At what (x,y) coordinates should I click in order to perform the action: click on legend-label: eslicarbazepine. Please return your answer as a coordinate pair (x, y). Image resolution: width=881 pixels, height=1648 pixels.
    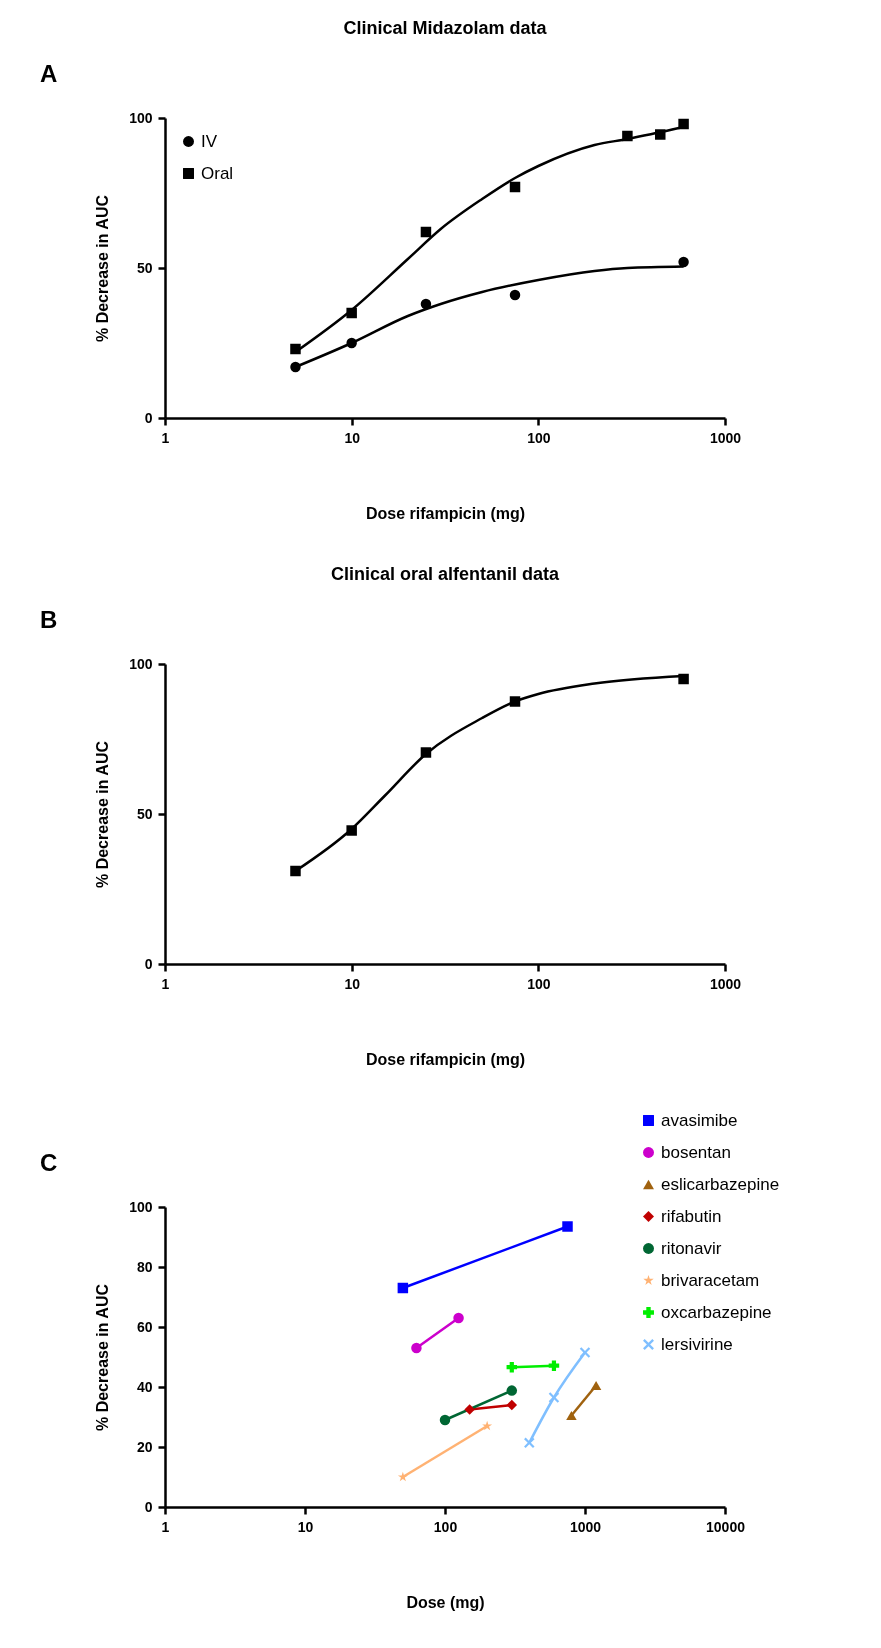
    Looking at the image, I should click on (720, 1184).